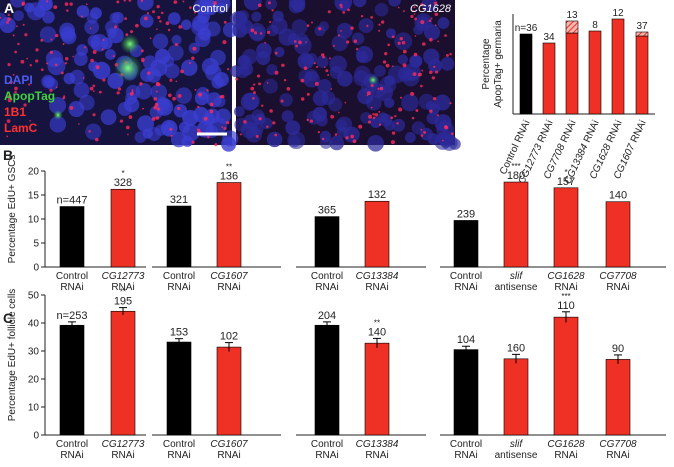  Describe the element at coordinates (466, 340) in the screenshot. I see `n-label: 104` at that location.